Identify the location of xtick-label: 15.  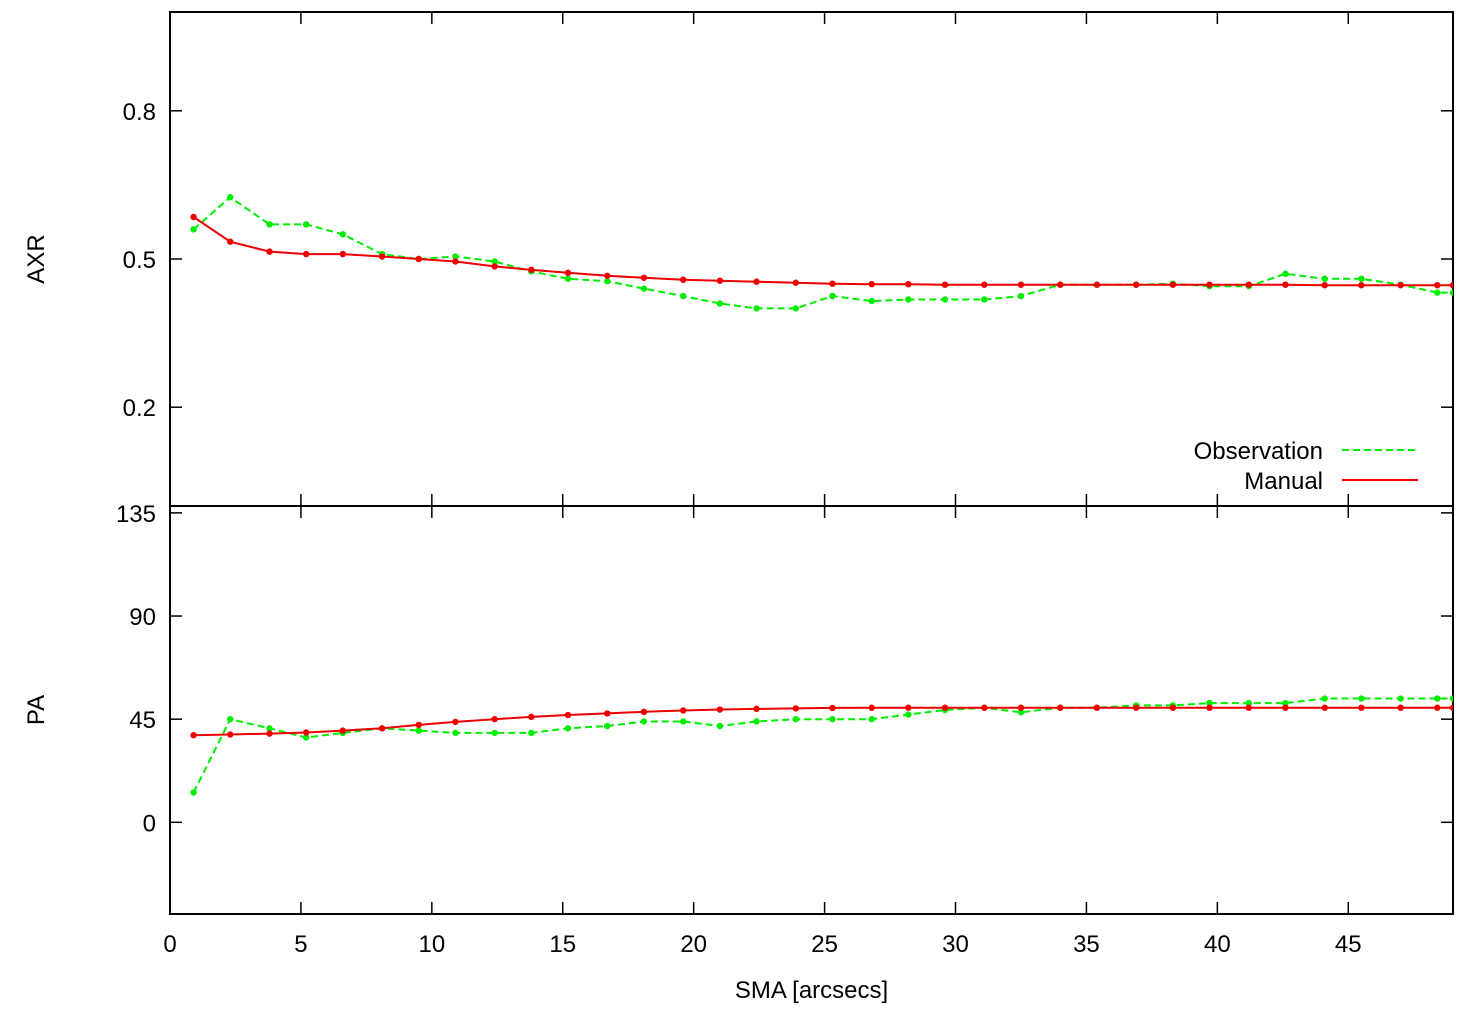
(562, 944).